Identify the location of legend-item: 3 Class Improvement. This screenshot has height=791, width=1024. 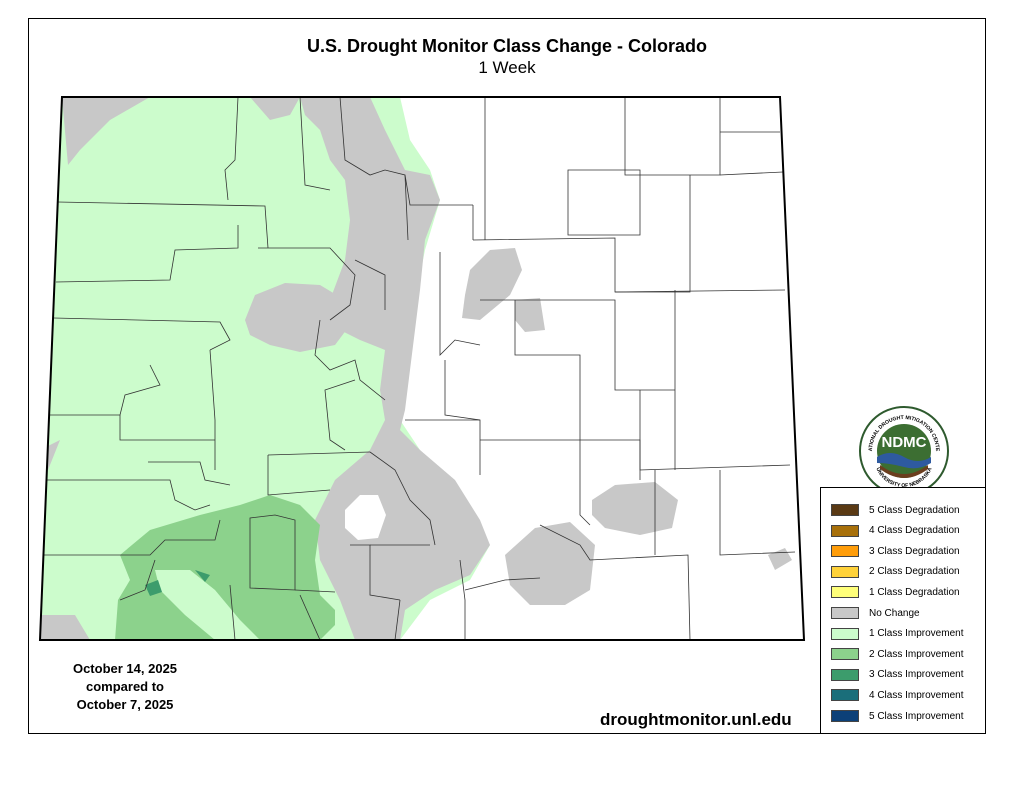
(897, 675).